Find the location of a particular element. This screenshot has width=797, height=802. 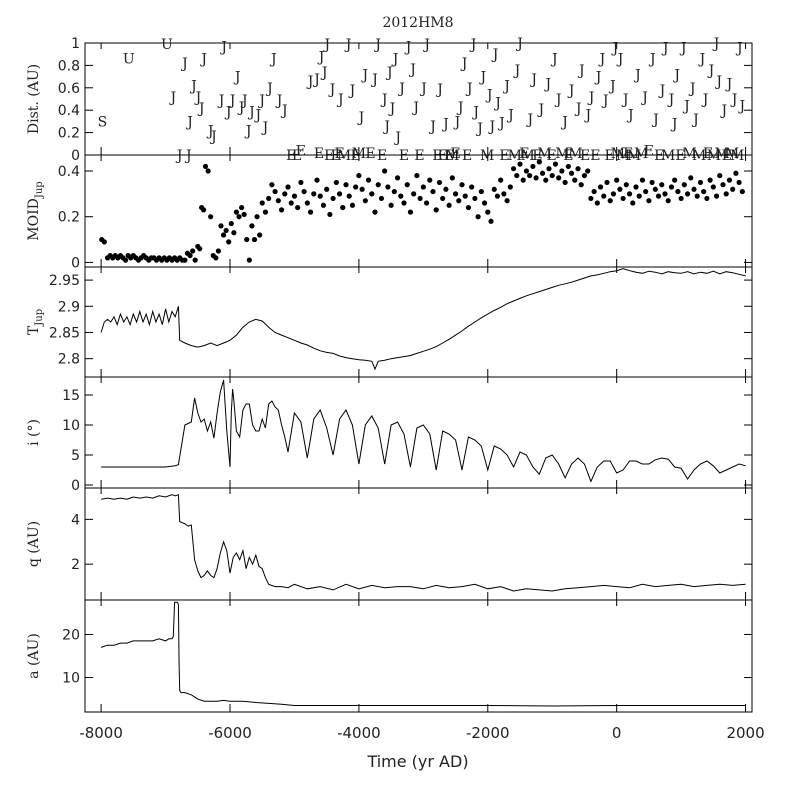

y-axis-label: i (°) is located at coordinates (34, 432).